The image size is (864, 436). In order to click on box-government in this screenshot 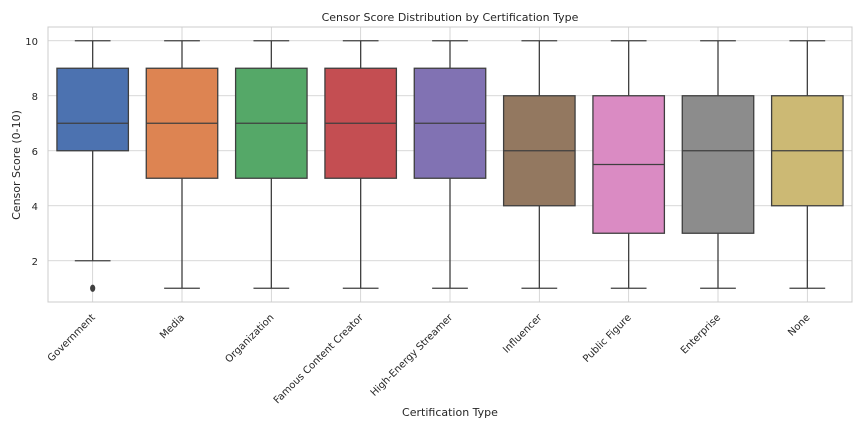, I will do `click(93, 166)`.